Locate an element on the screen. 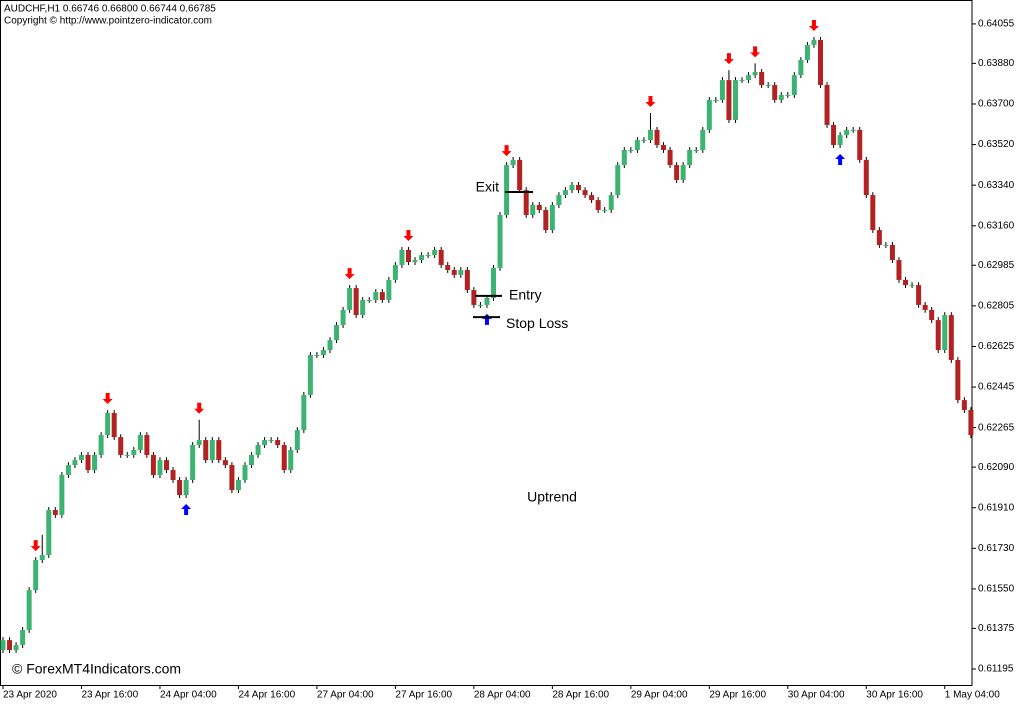  x-tick-label: 29 Apr 16:00 is located at coordinates (737, 695).